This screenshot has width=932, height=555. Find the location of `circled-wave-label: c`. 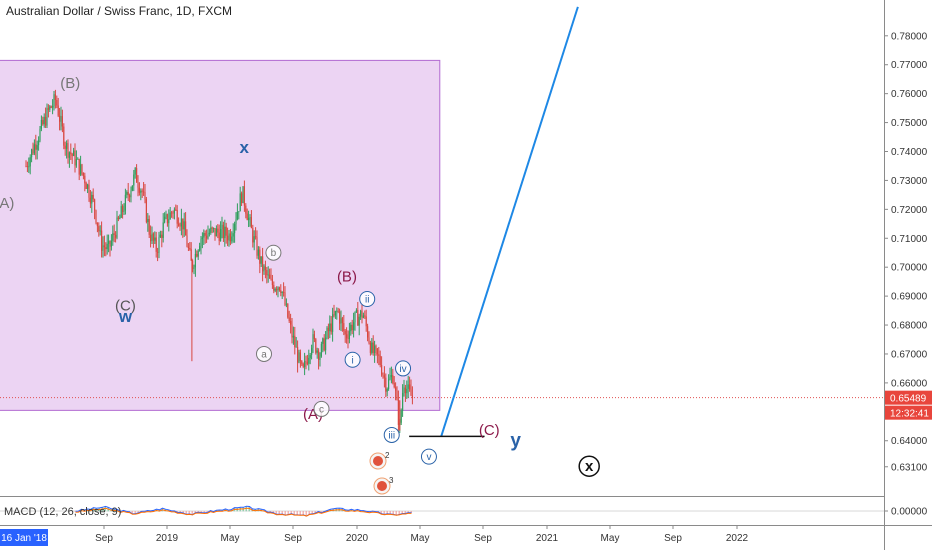

circled-wave-label: c is located at coordinates (321, 409).